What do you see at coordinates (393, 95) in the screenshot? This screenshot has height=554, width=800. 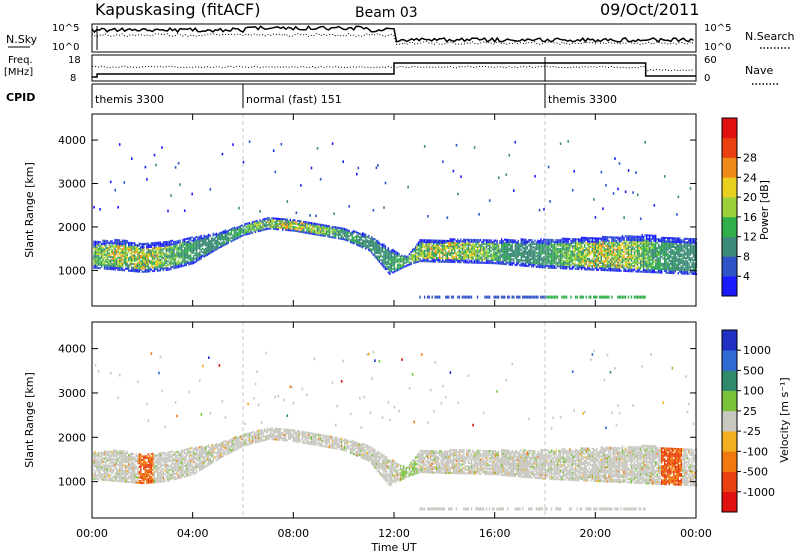 I see `cpid-row: themis 3300 normal (fast) 151 themis 3300` at bounding box center [393, 95].